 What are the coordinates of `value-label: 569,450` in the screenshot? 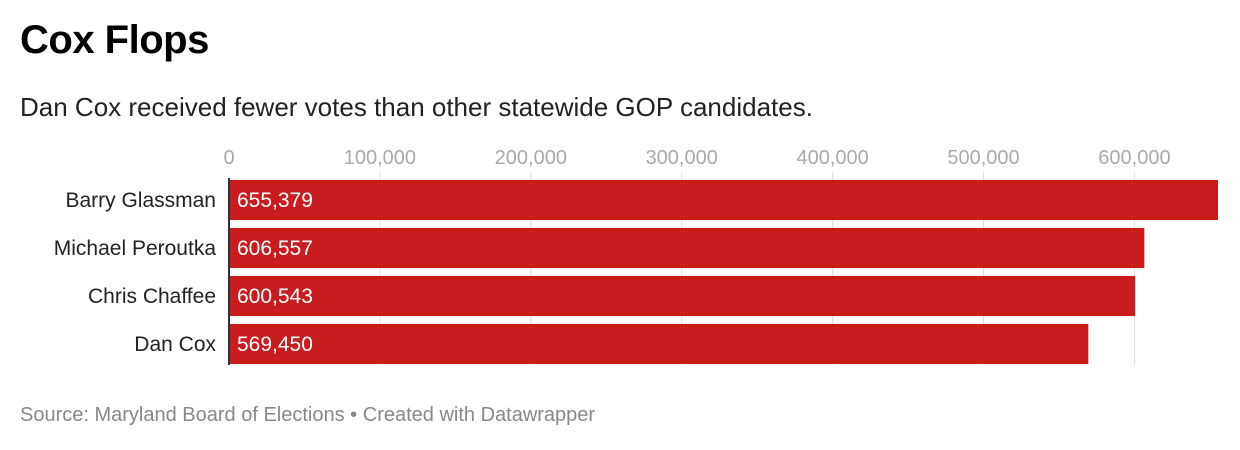 It's located at (275, 344).